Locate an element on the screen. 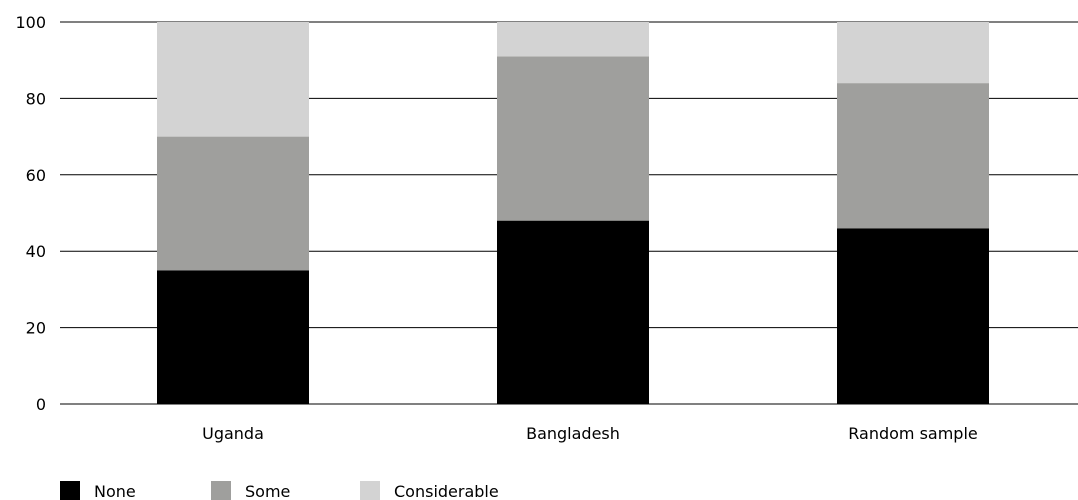 This screenshot has width=1078, height=500. bar-segment-none-random-sample is located at coordinates (913, 316).